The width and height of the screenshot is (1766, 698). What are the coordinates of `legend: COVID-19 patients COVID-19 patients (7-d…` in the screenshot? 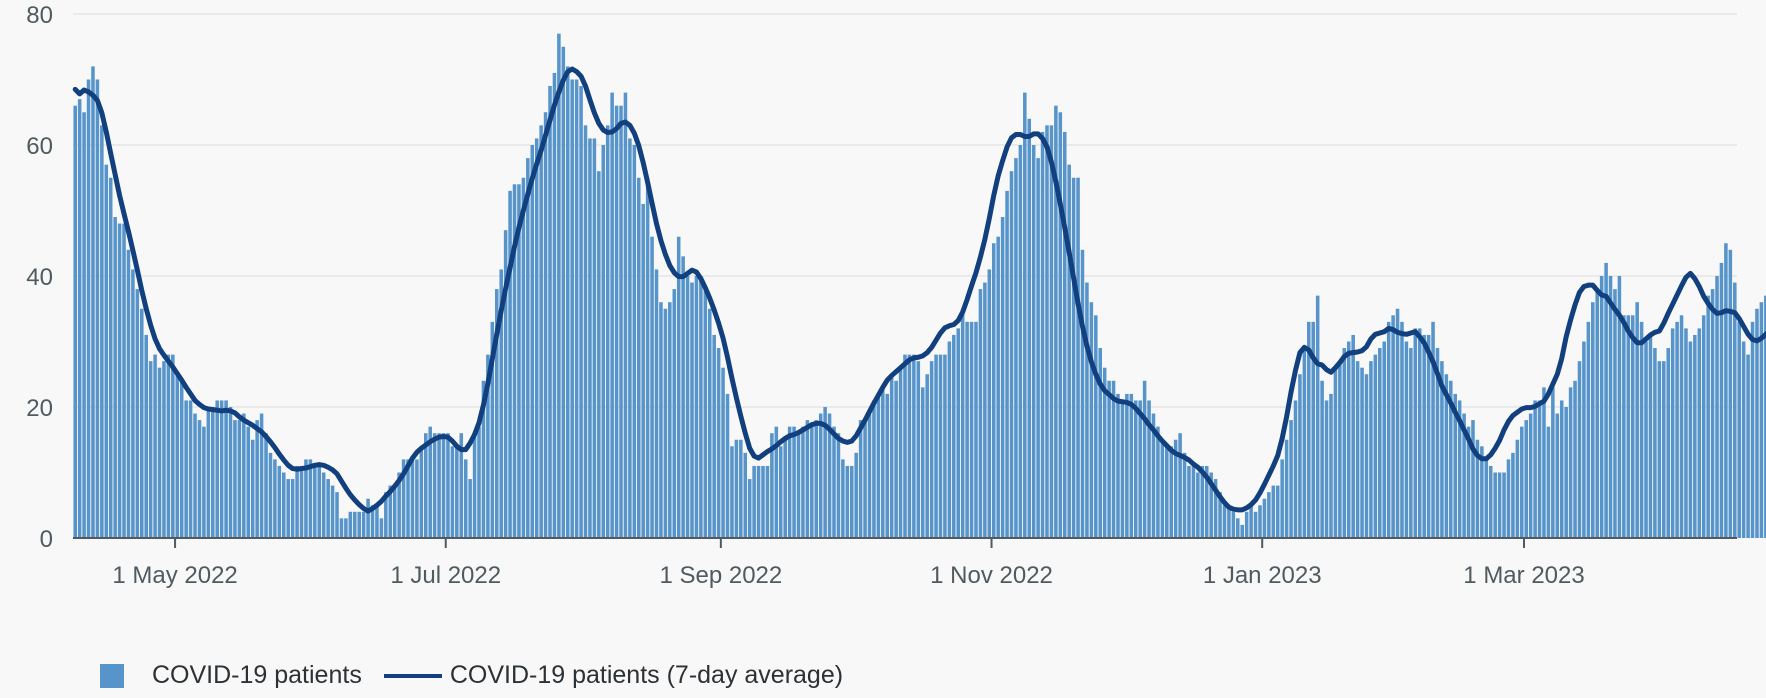 It's located at (471, 675).